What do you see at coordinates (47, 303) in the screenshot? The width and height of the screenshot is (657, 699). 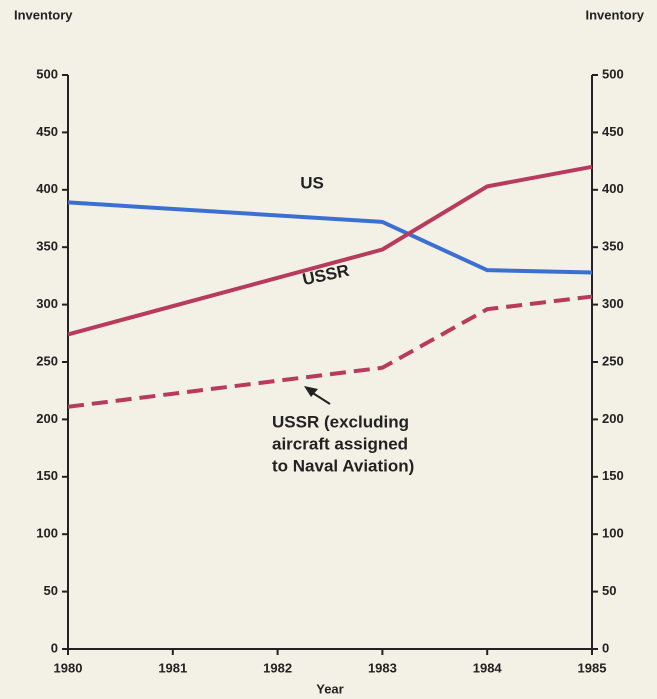 I see `y-tick-label: 300` at bounding box center [47, 303].